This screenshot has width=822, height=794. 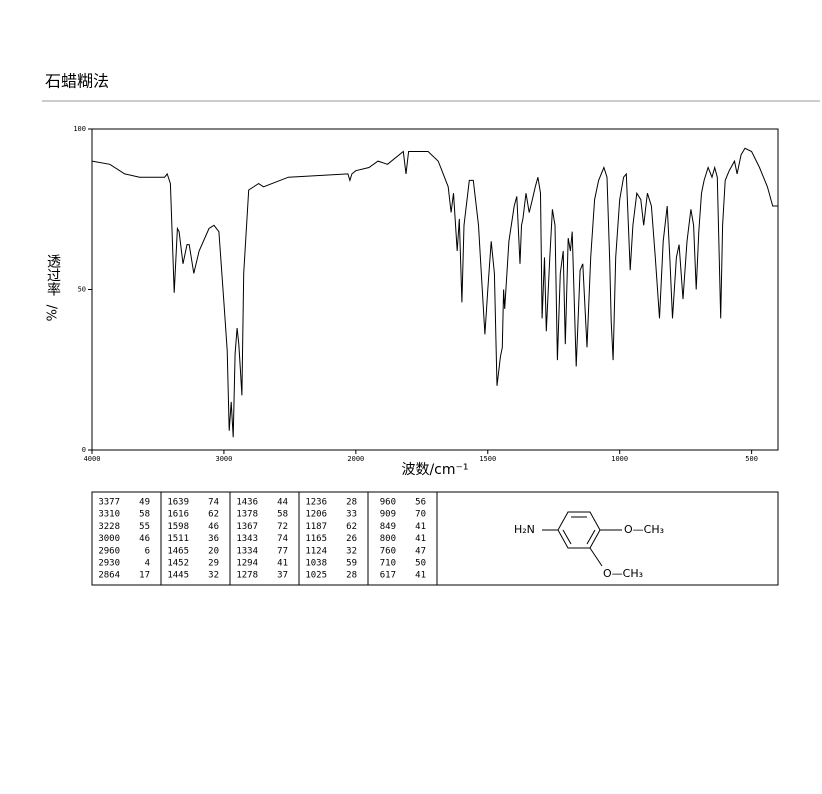 I want to click on table-wavenumber: 800, so click(x=388, y=539).